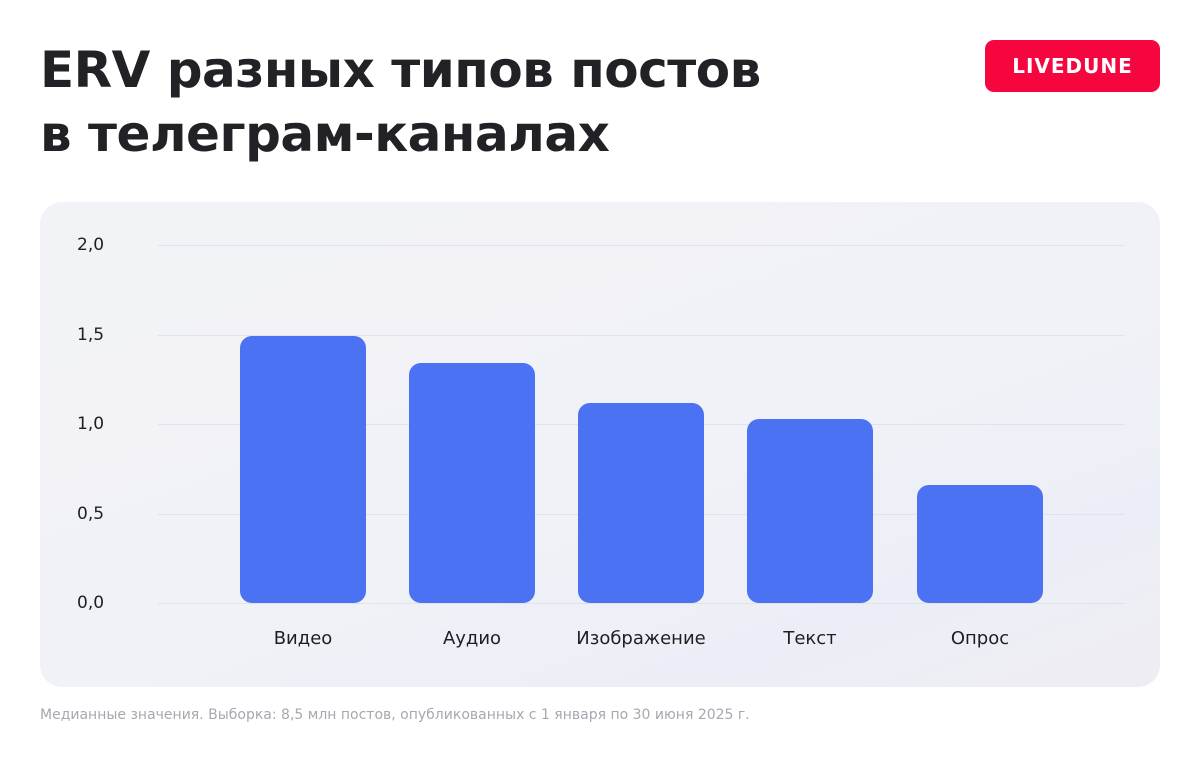 This screenshot has width=1200, height=765. Describe the element at coordinates (91, 245) in the screenshot. I see `y-axis-tick-label: 2,0` at that location.